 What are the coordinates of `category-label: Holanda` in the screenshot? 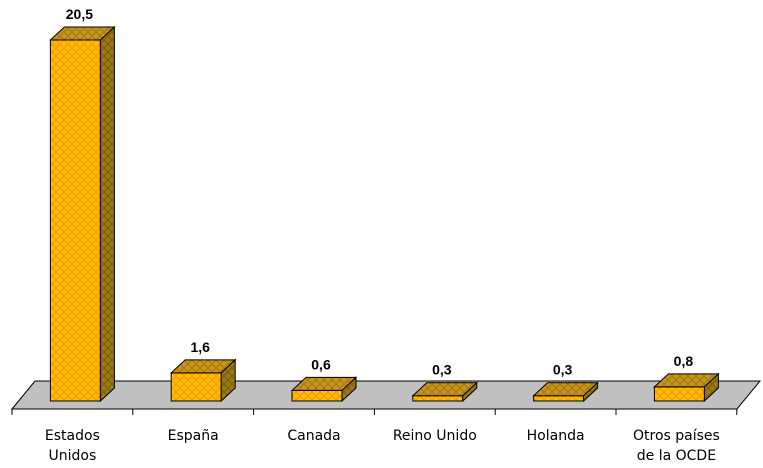 It's located at (556, 436).